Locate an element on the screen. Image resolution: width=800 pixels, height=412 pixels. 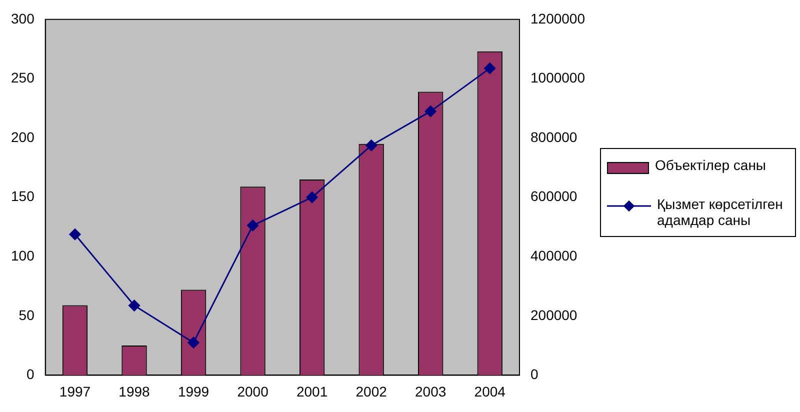
y2-tick-label: 200000 is located at coordinates (554, 314).